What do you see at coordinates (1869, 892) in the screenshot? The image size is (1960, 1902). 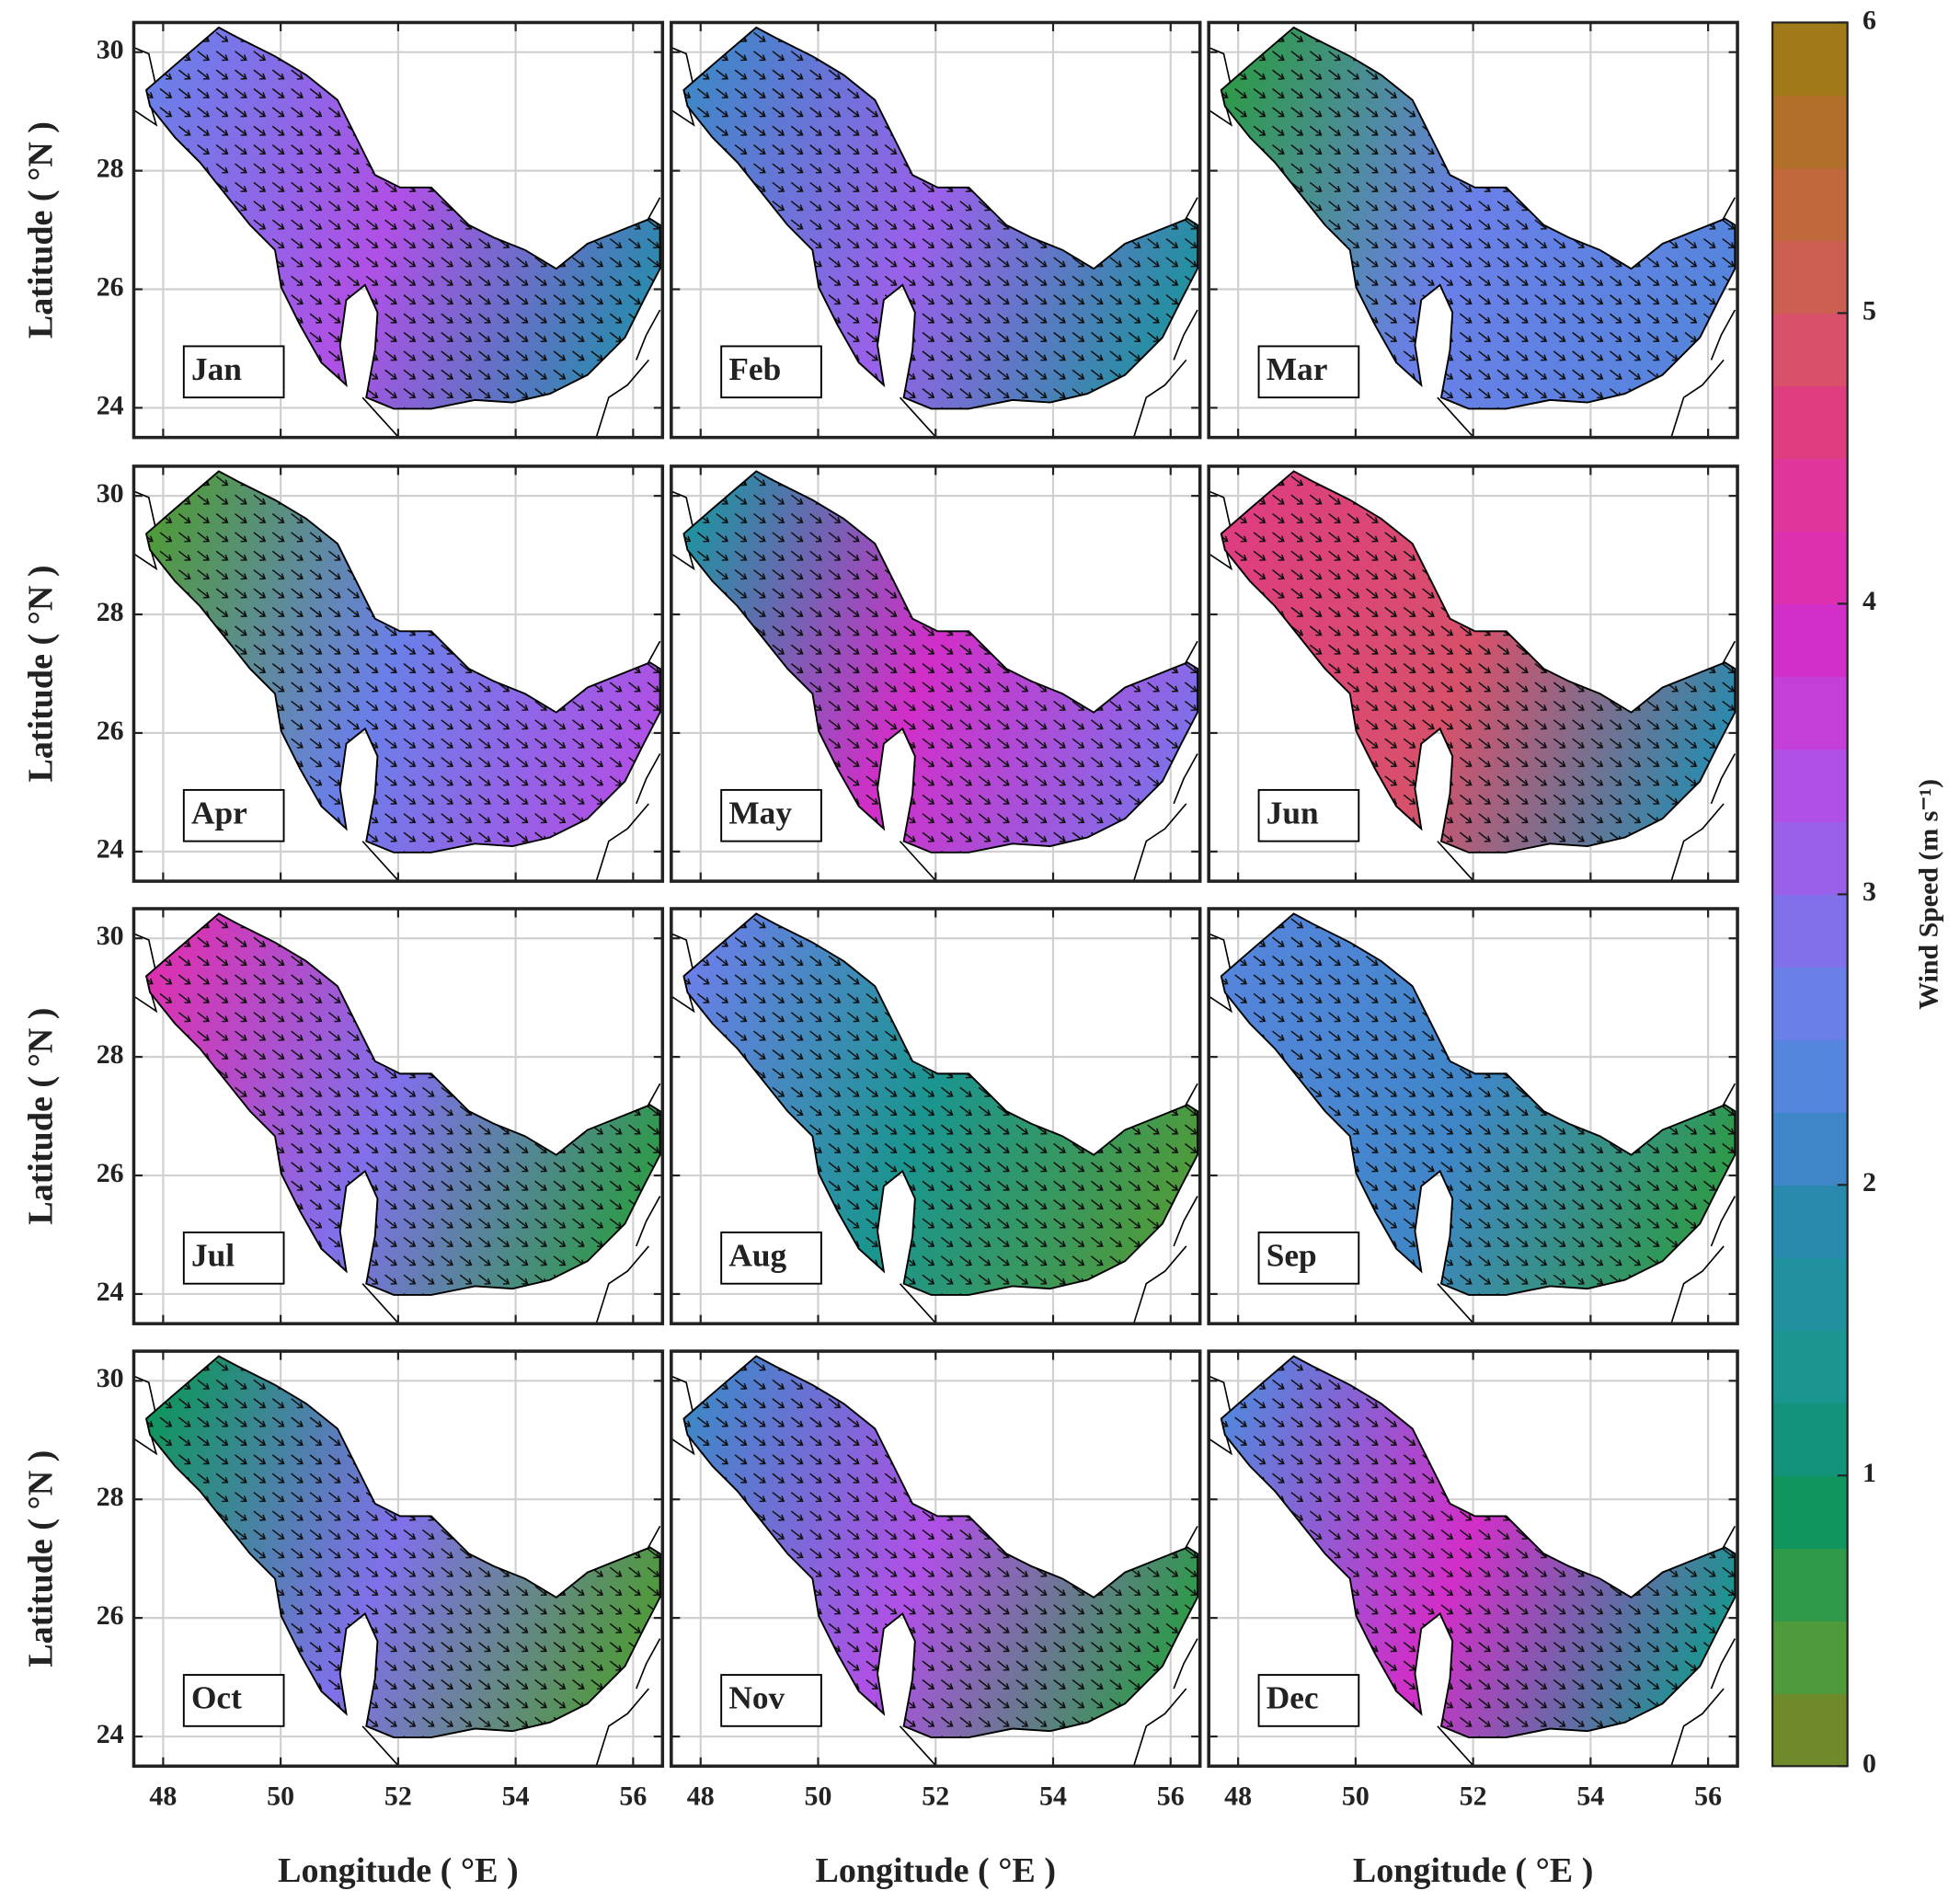 I see `colorbar-tick-label: 3` at bounding box center [1869, 892].